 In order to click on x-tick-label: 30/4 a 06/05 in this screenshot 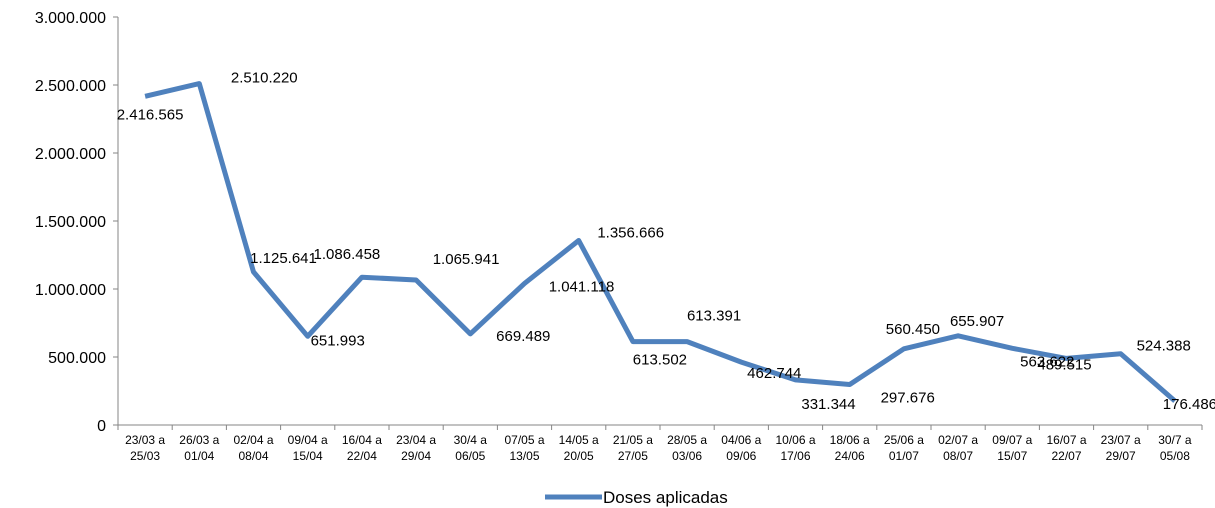, I will do `click(471, 448)`.